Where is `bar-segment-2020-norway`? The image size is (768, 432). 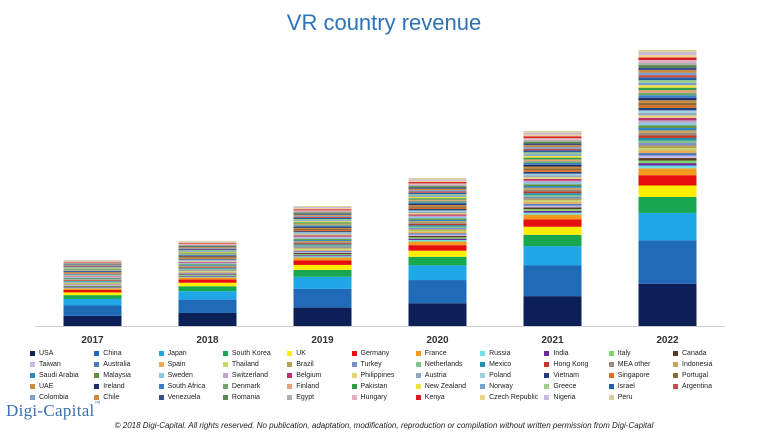 bar-segment-2020-norway is located at coordinates (437, 196).